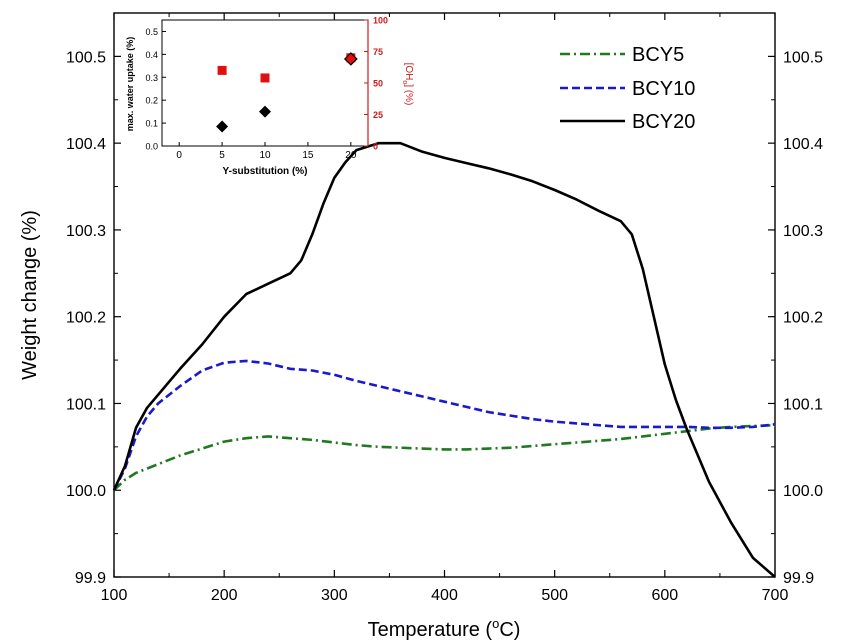  What do you see at coordinates (378, 52) in the screenshot?
I see `inset-y-right-tick-label: 75` at bounding box center [378, 52].